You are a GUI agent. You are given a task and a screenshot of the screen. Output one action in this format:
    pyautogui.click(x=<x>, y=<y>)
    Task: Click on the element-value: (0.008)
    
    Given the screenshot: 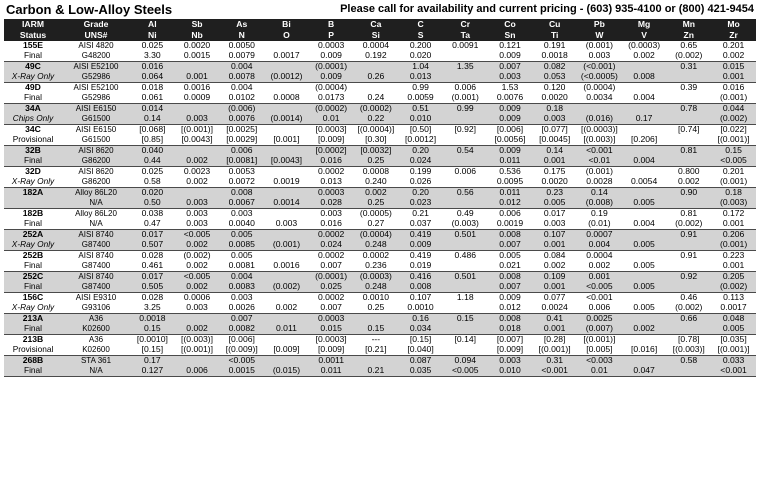 What is the action you would take?
    pyautogui.click(x=599, y=203)
    